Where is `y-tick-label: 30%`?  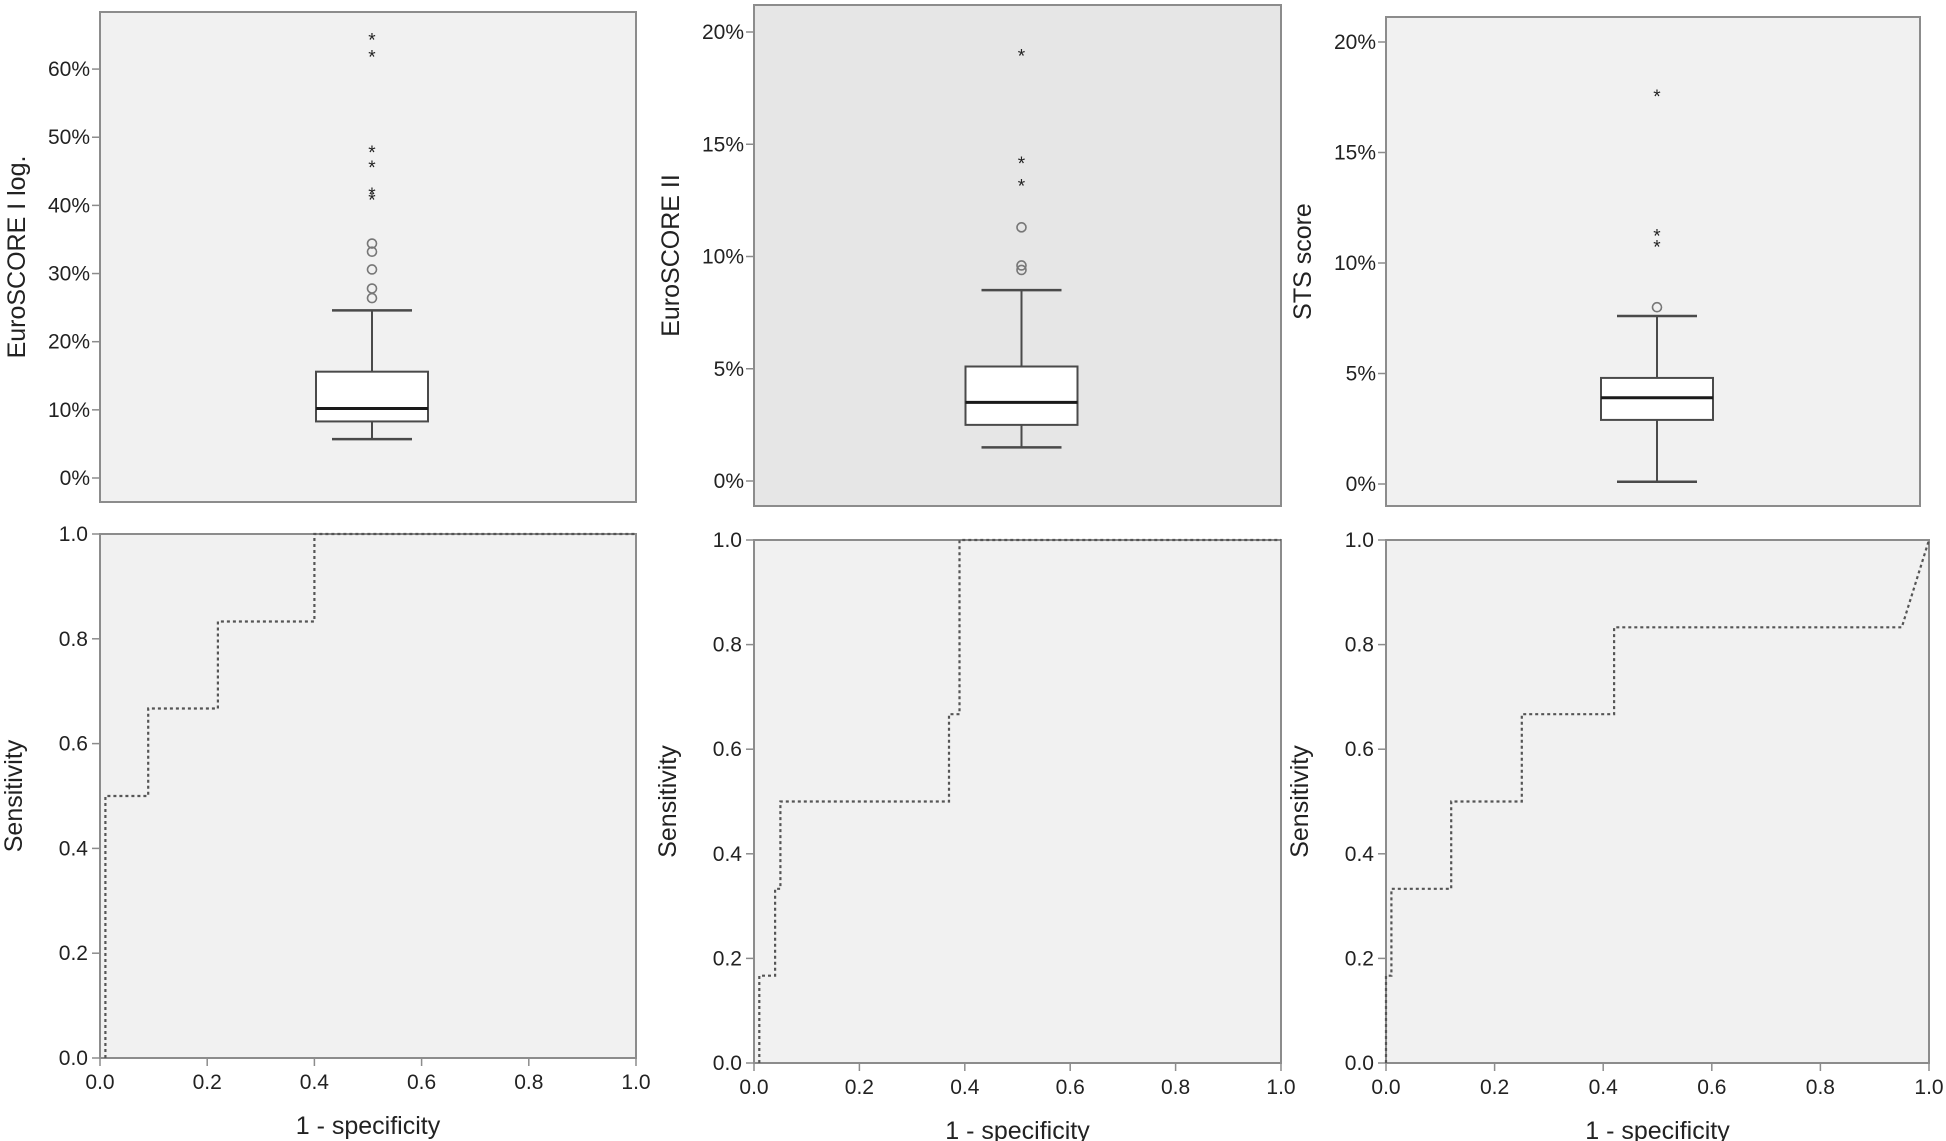 y-tick-label: 30% is located at coordinates (69, 274).